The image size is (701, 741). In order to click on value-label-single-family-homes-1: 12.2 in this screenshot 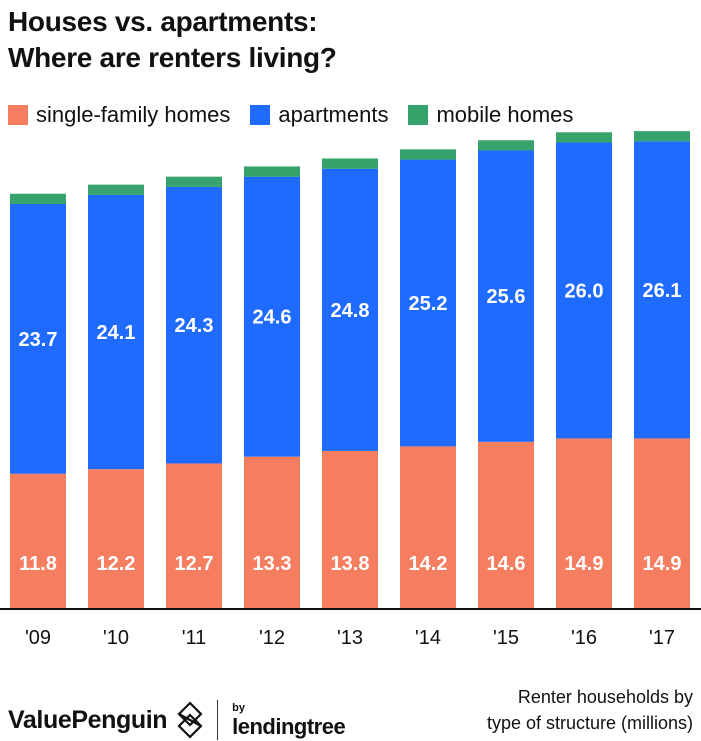, I will do `click(116, 564)`.